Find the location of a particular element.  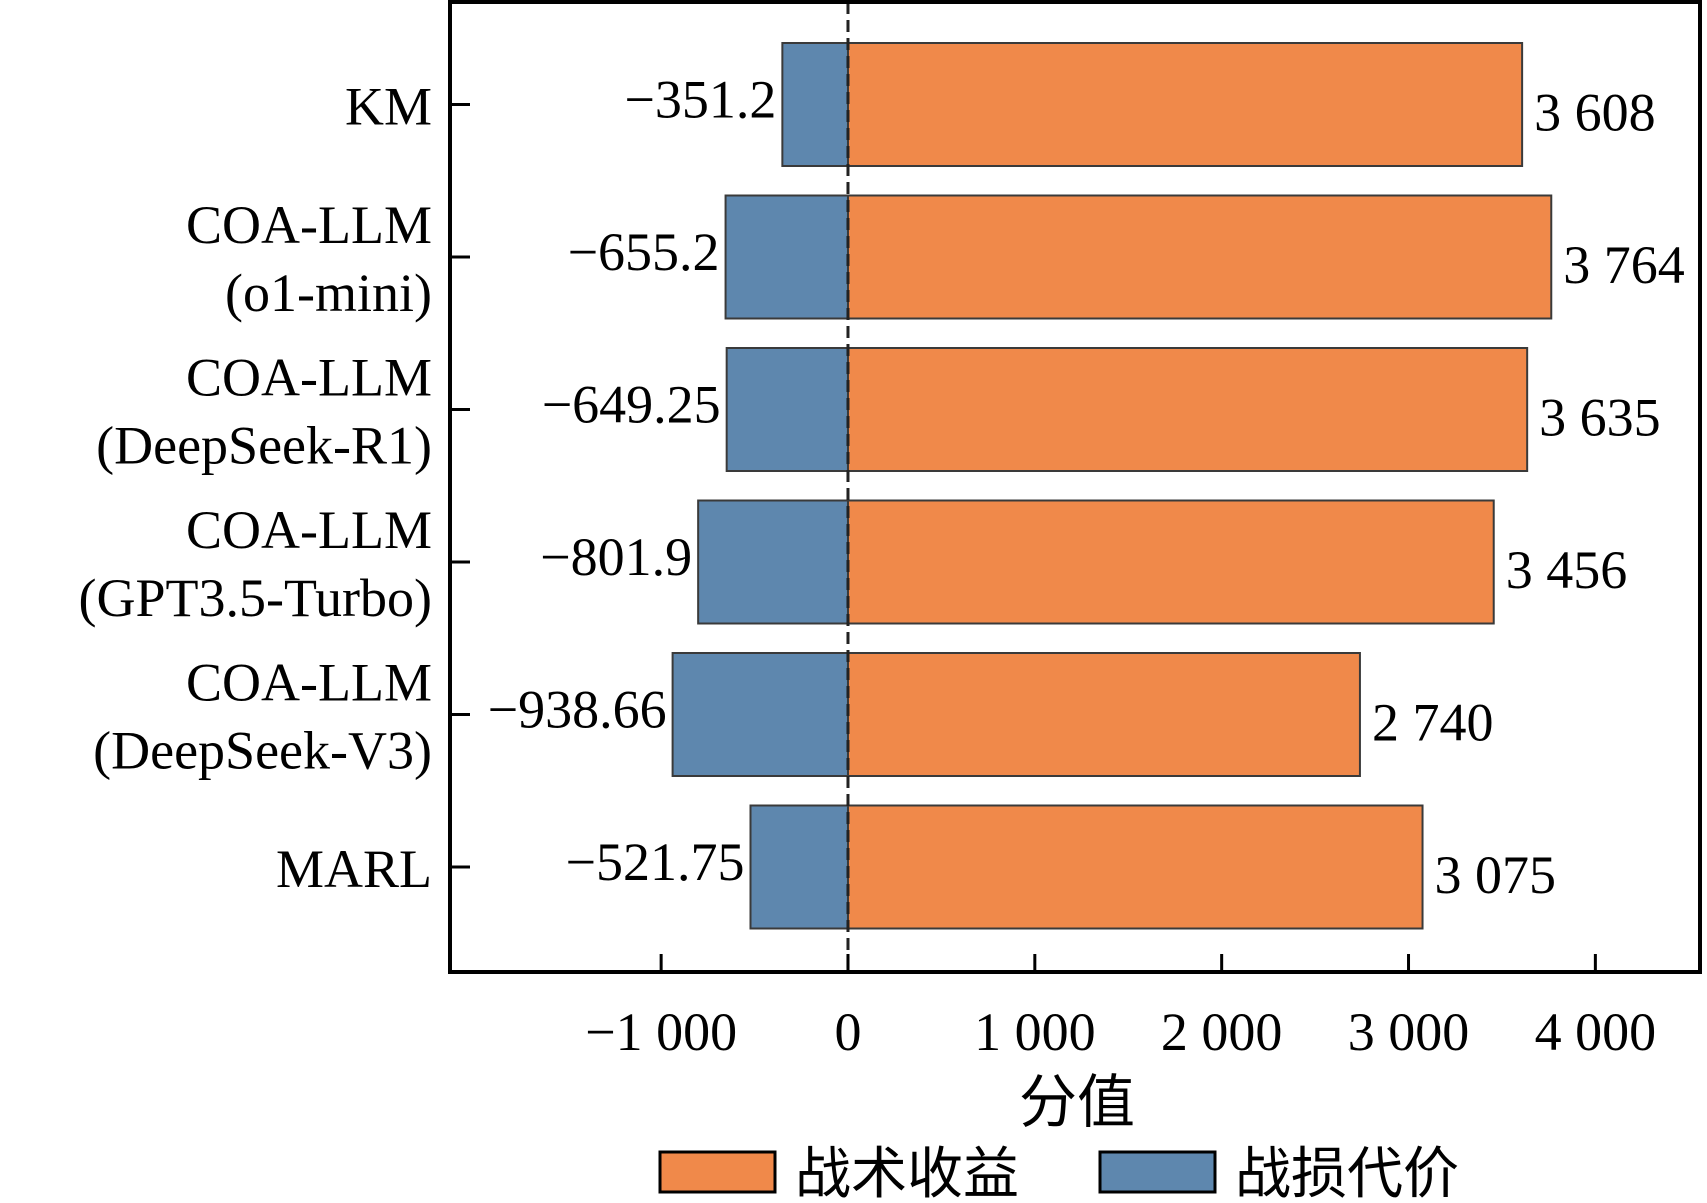

y-tick-label-coa-llm-o1-mini: COA-LLM (o1-mini) is located at coordinates (309, 259).